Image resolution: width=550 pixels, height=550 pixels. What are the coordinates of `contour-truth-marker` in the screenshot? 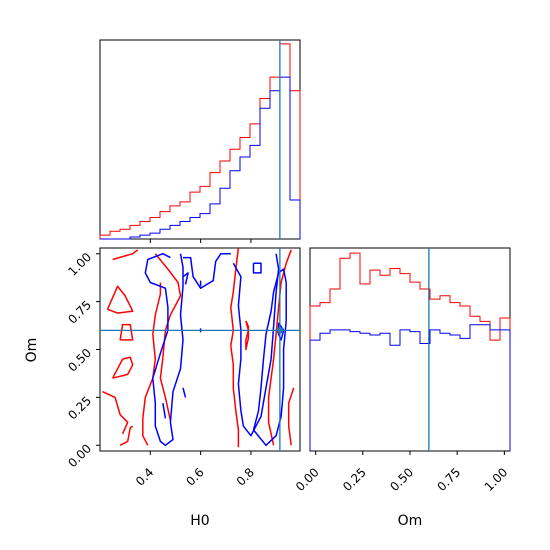 It's located at (279, 330).